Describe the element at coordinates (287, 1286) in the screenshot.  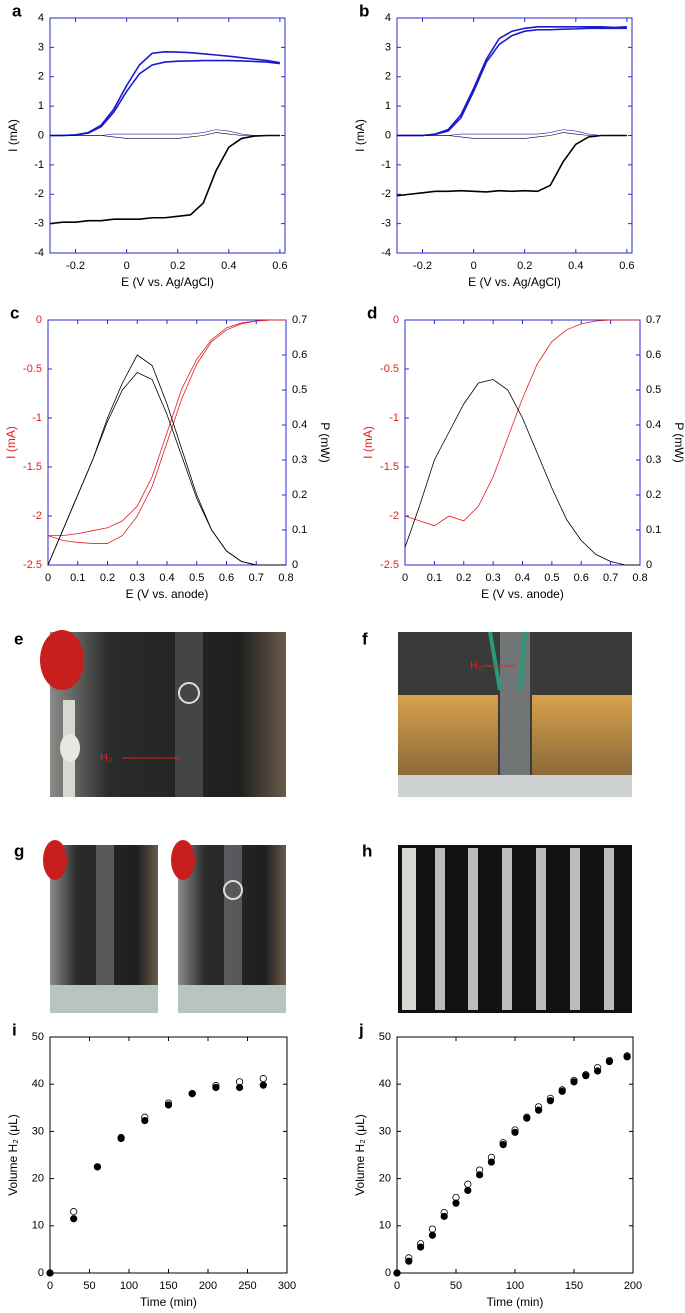
I see `x-tick-label: 300` at that location.